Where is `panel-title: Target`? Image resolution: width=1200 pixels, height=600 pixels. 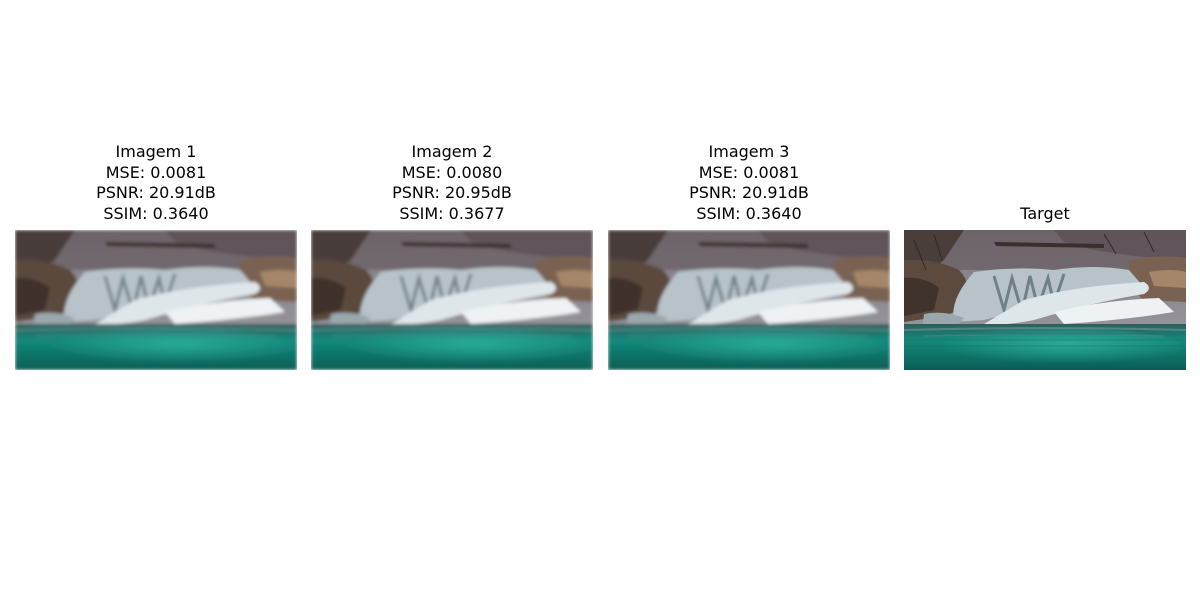 panel-title: Target is located at coordinates (1045, 213).